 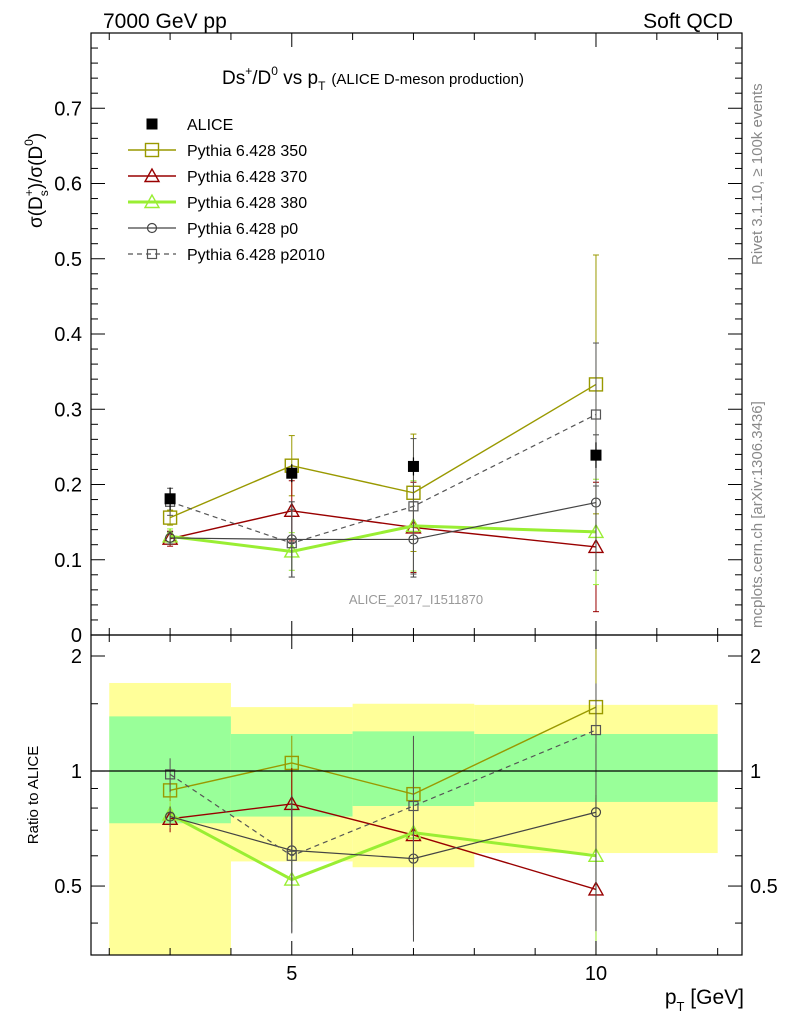 I want to click on y-tick-label: 0.7, so click(x=68, y=109).